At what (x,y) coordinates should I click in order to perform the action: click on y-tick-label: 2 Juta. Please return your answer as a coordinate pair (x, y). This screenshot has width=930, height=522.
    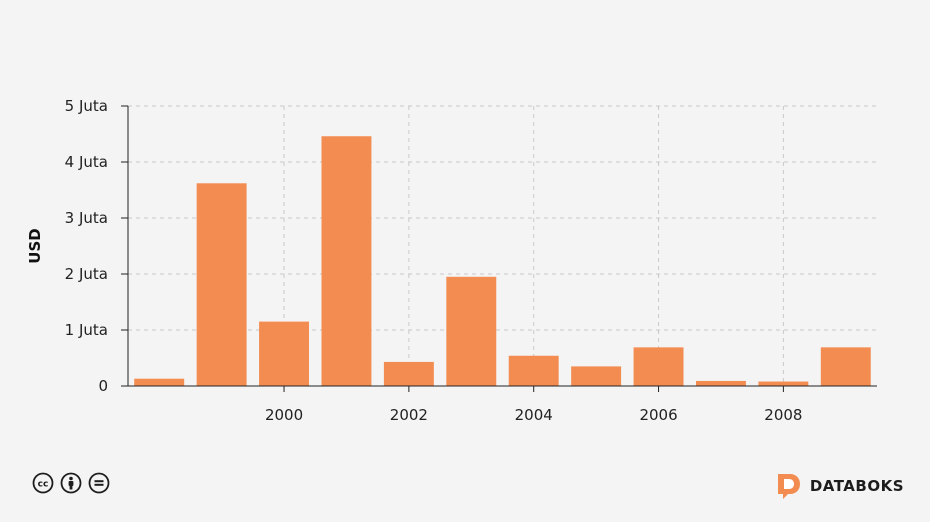
    Looking at the image, I should click on (86, 274).